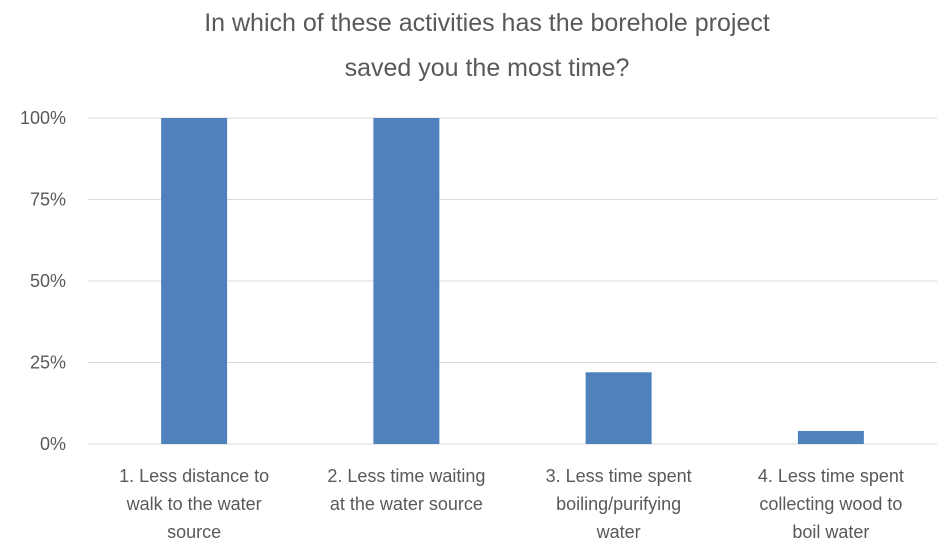  Describe the element at coordinates (43, 118) in the screenshot. I see `y-tick-label: 100%` at that location.